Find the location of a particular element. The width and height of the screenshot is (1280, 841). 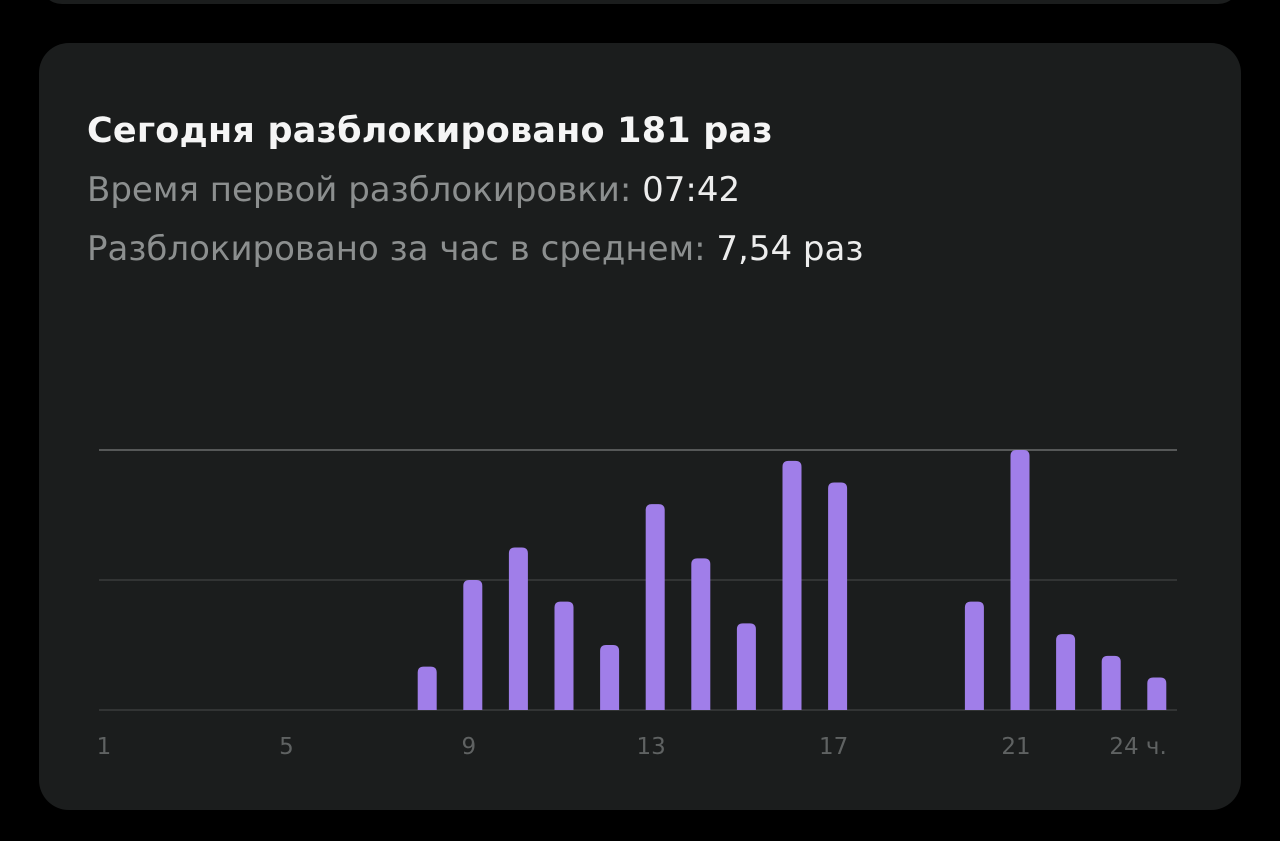

hourly-average-value: 7,54 раз is located at coordinates (790, 249).